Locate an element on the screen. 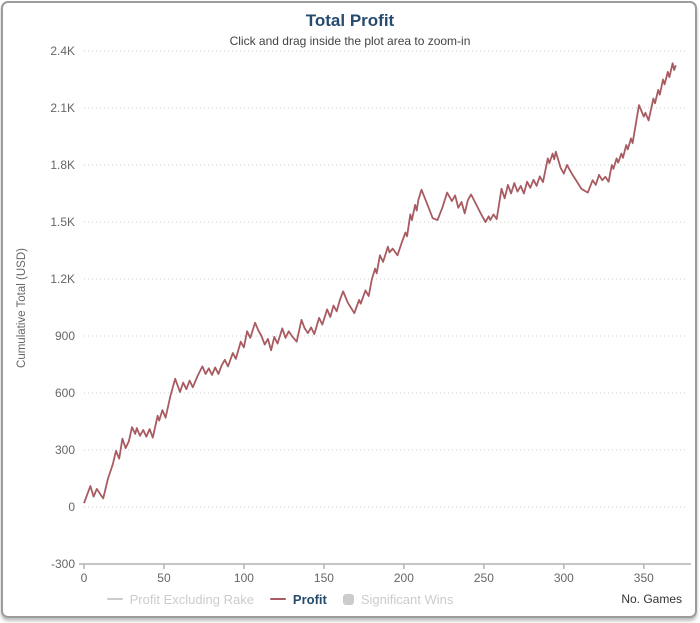 The width and height of the screenshot is (700, 623). legend-item-profit-excluding-rake: Profit Excluding Rake is located at coordinates (180, 599).